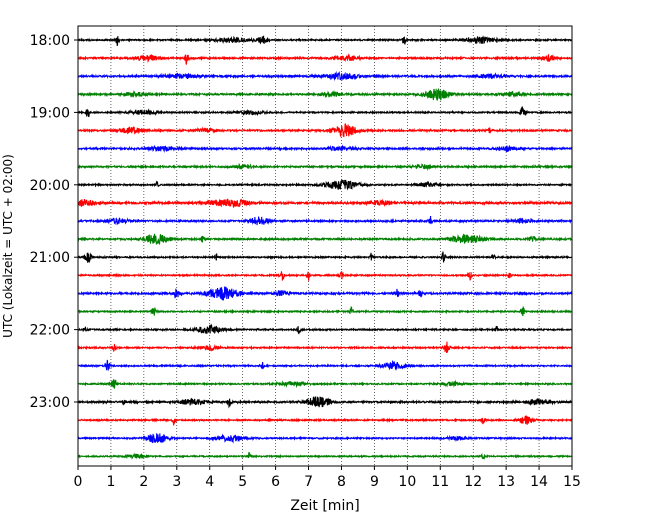  Describe the element at coordinates (275, 482) in the screenshot. I see `x-tick-label: 6` at that location.